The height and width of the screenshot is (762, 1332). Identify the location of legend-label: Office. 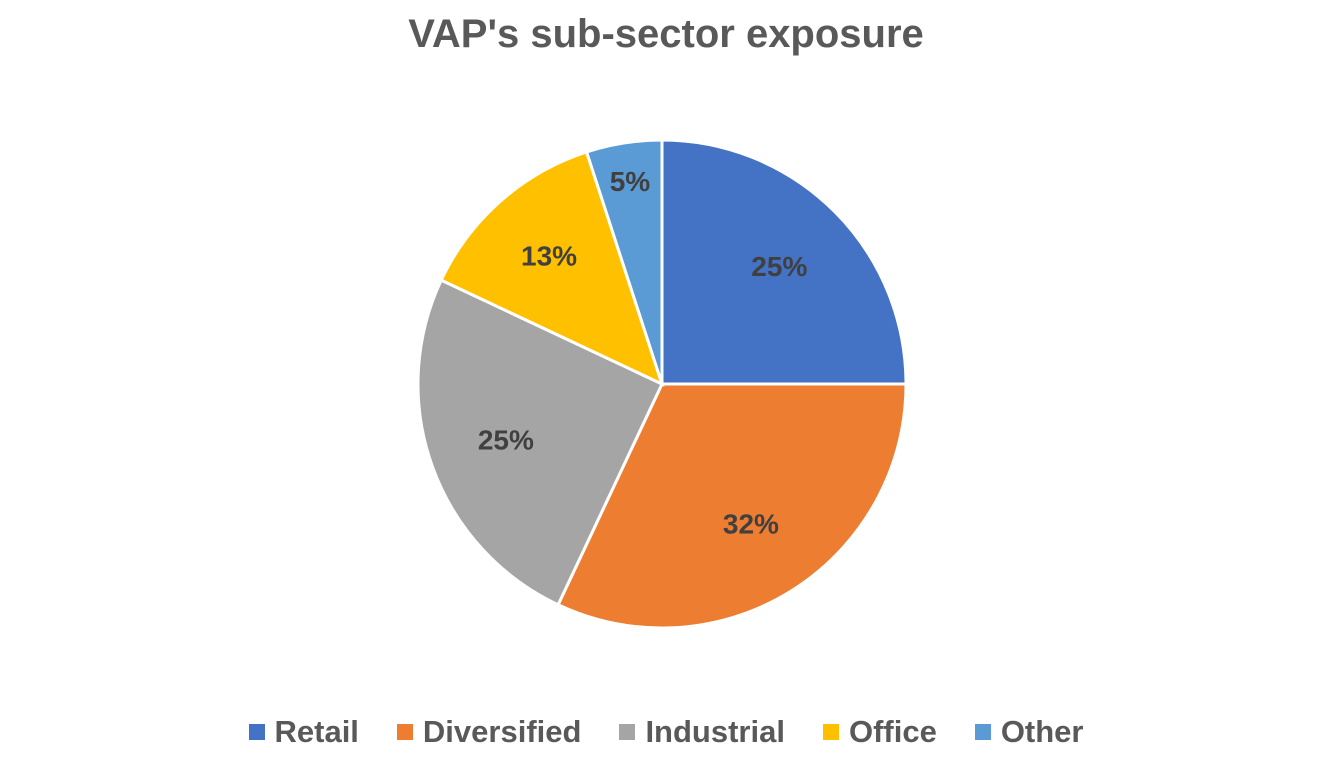
(892, 731).